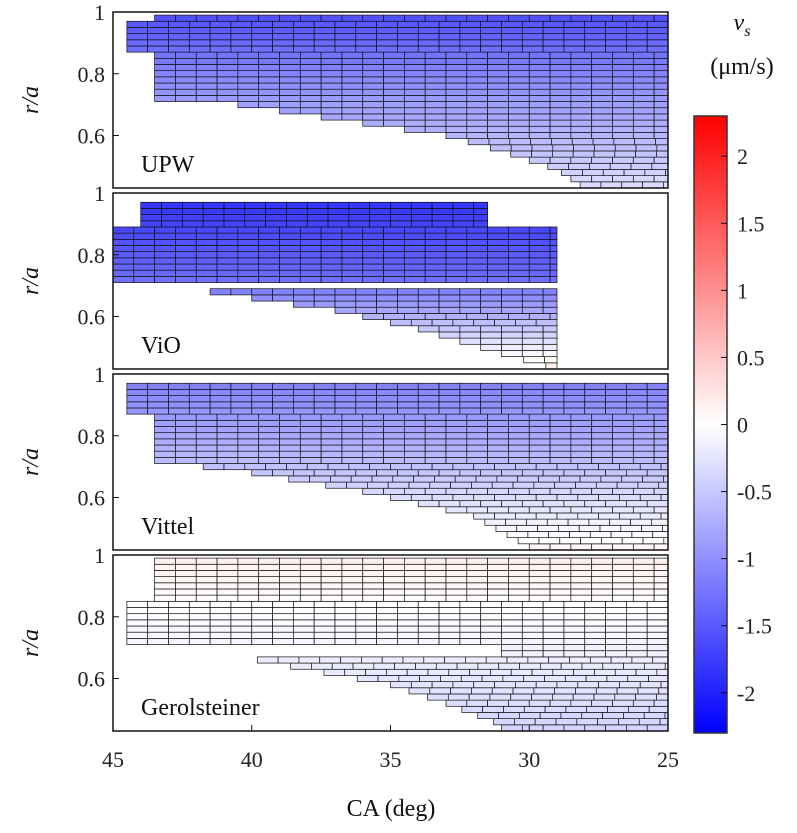 The height and width of the screenshot is (833, 797). I want to click on y-tick-label: 1, so click(99, 12).